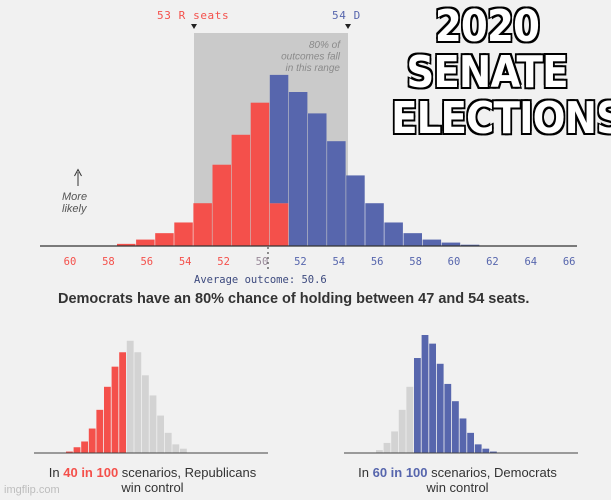  I want to click on range-end-label: 54 D, so click(346, 15).